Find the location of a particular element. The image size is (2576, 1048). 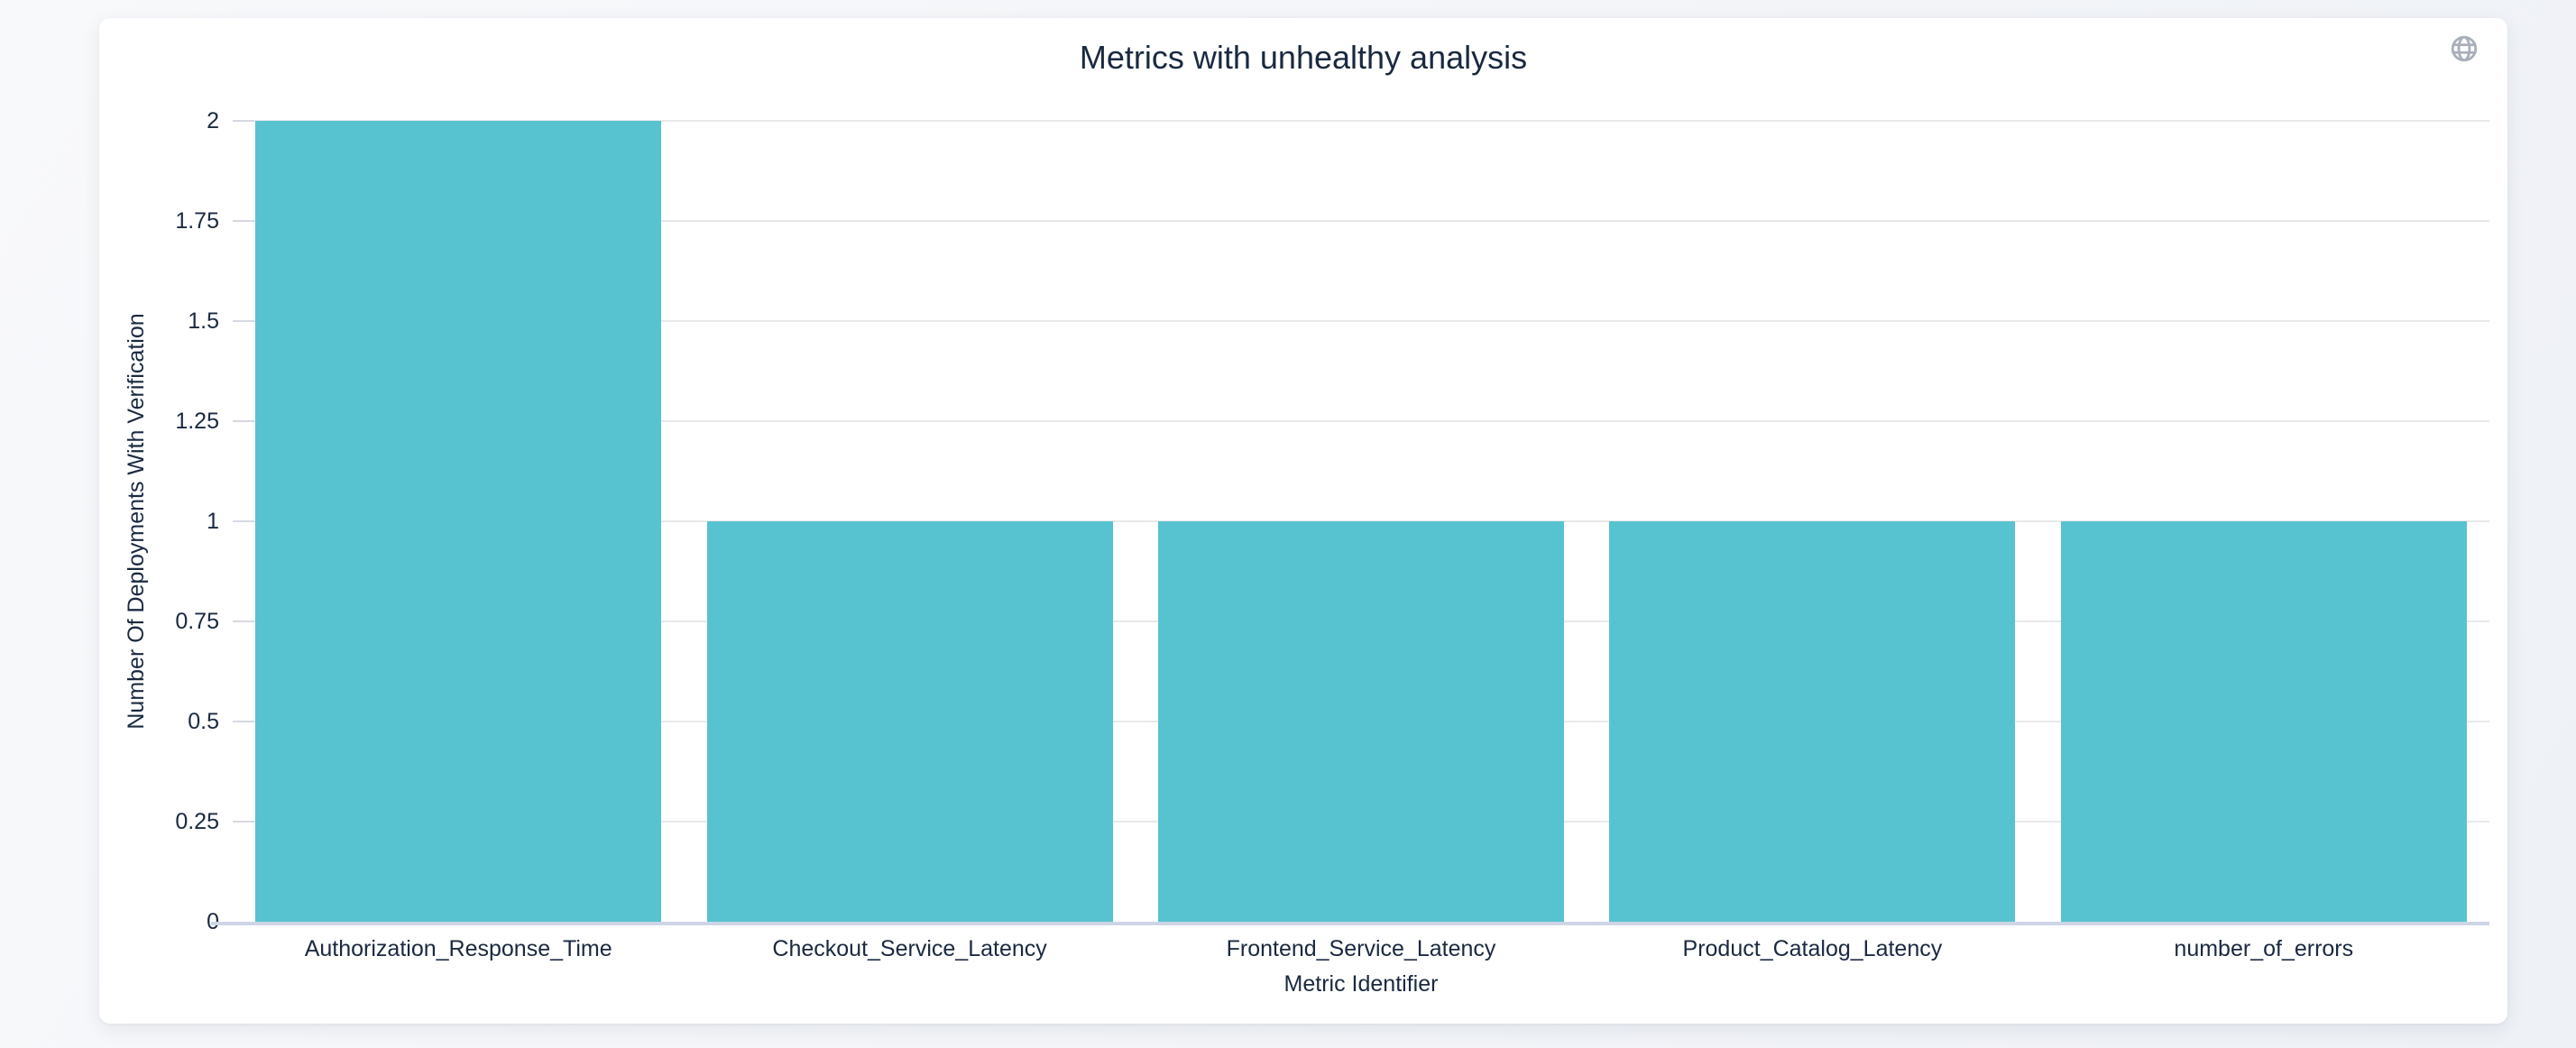

x-category-label: Authorization_Response_Time is located at coordinates (458, 948).